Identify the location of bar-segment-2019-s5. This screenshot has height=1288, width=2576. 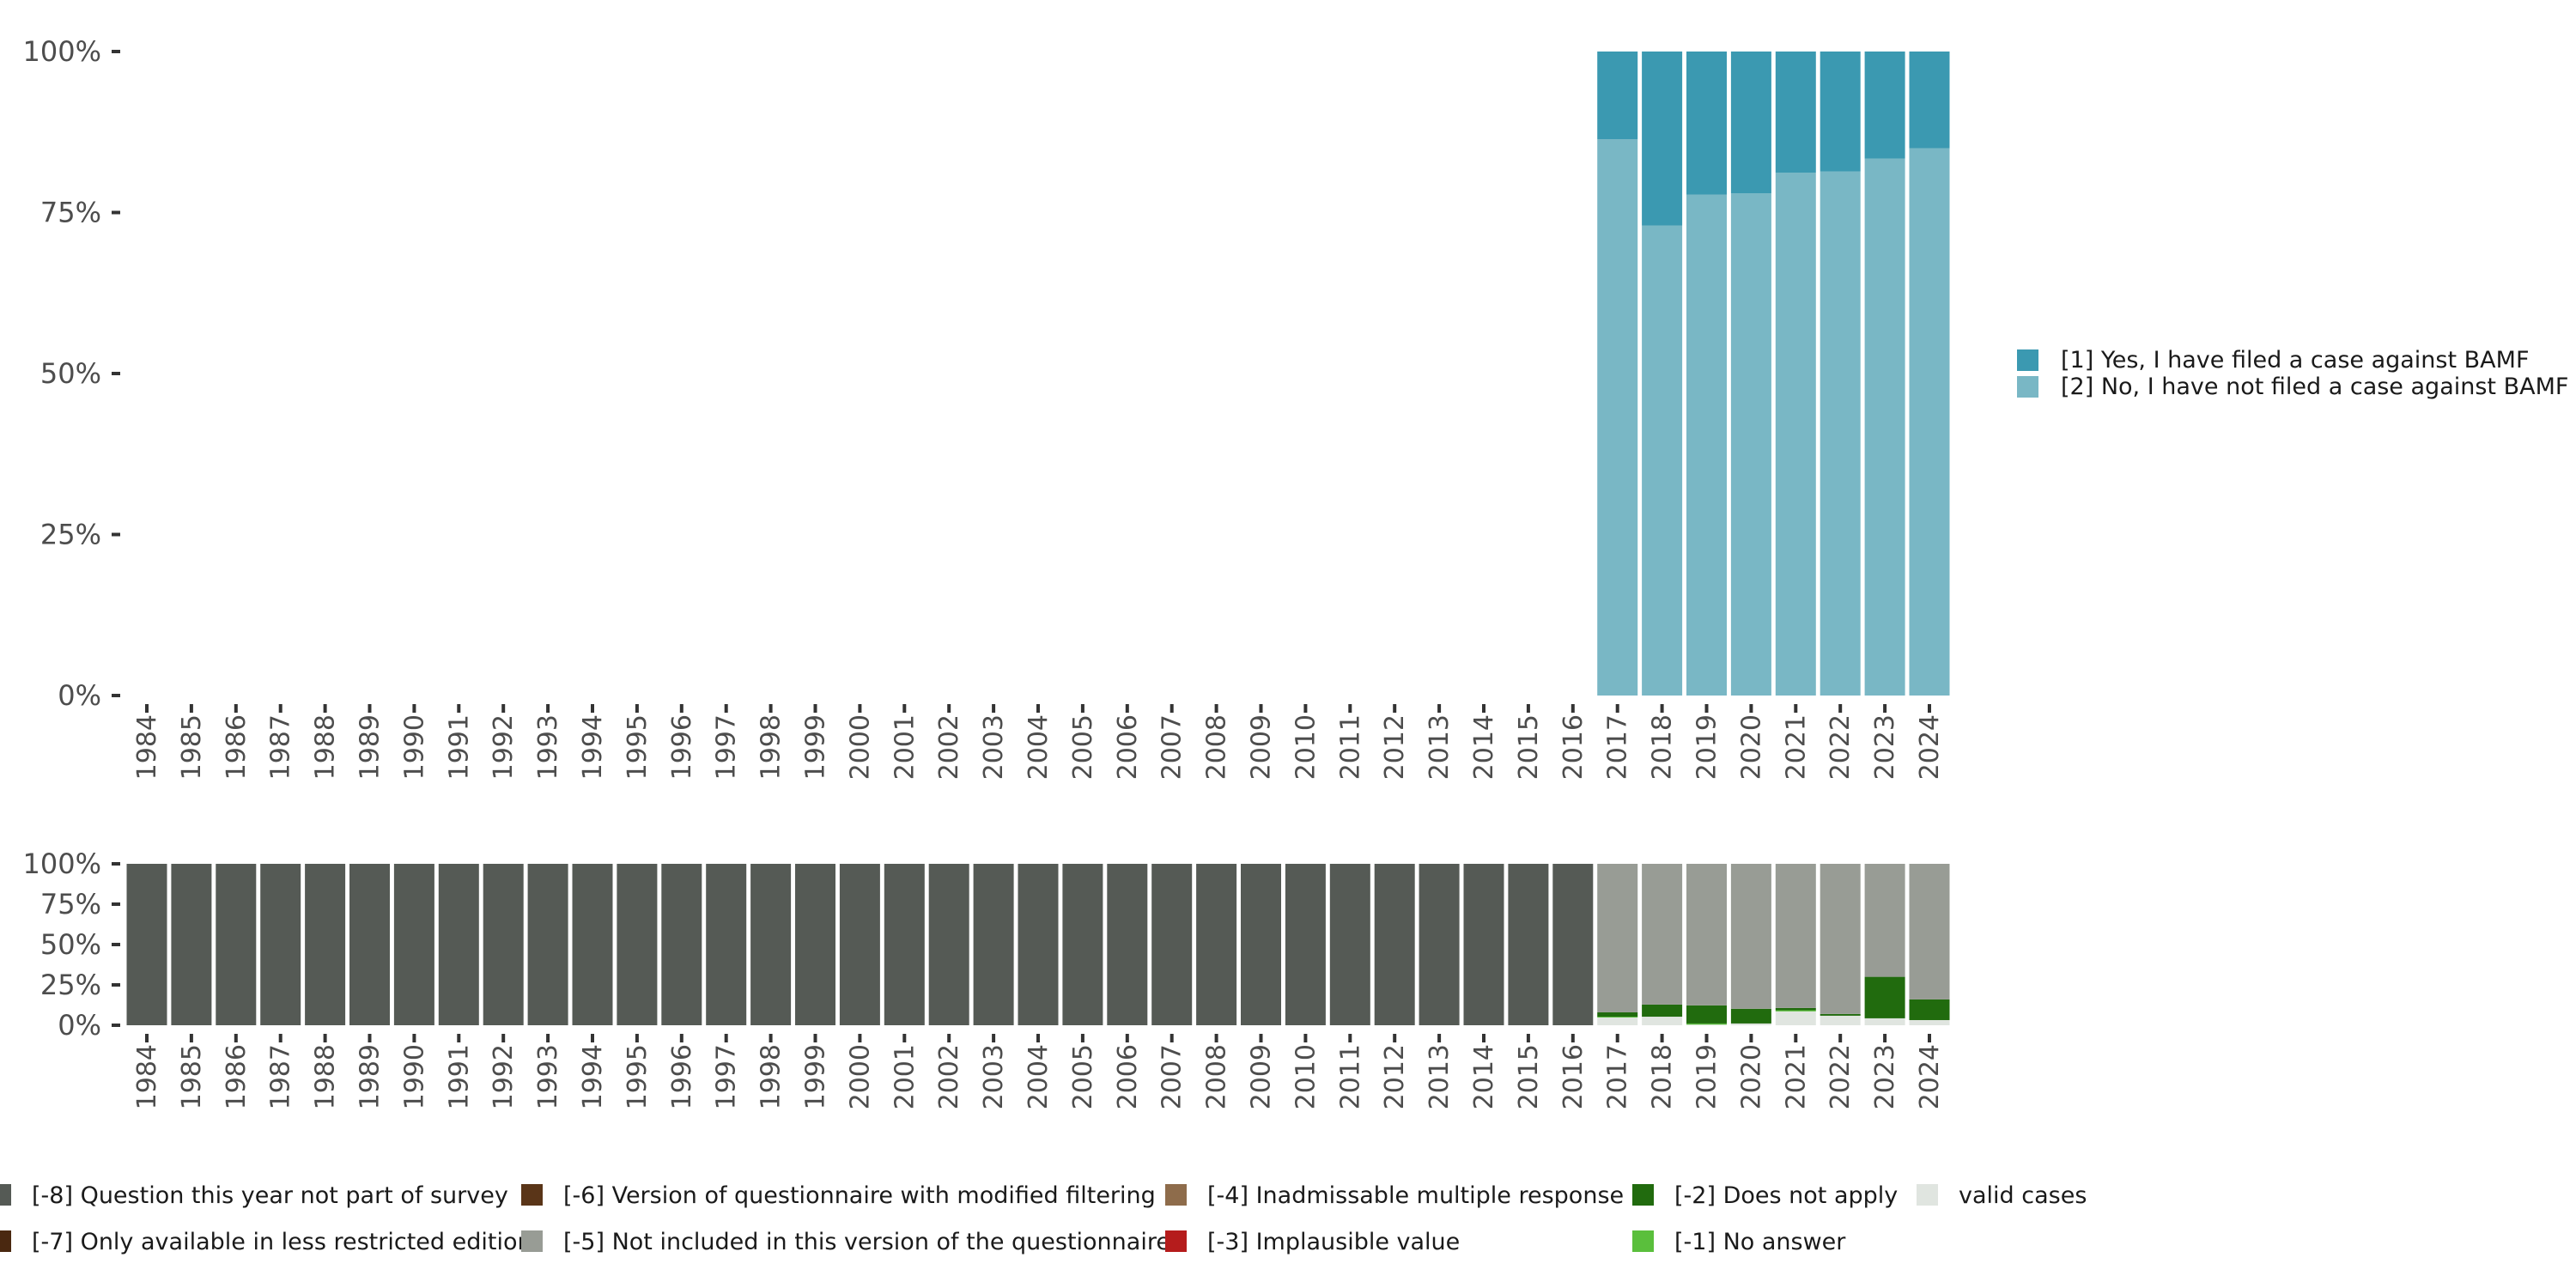
(1707, 935).